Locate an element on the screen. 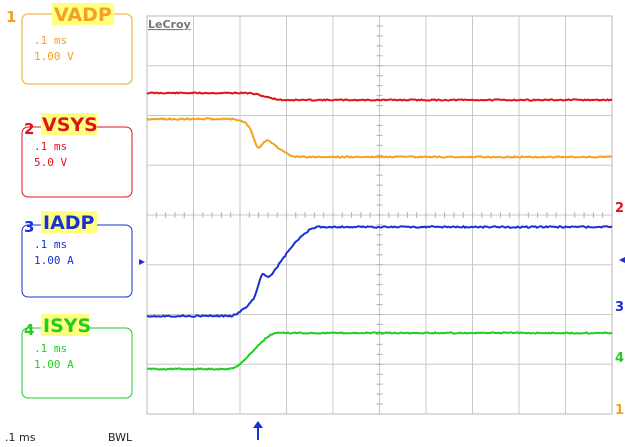 The width and height of the screenshot is (625, 447). channel-2-name: VSYS is located at coordinates (70, 125).